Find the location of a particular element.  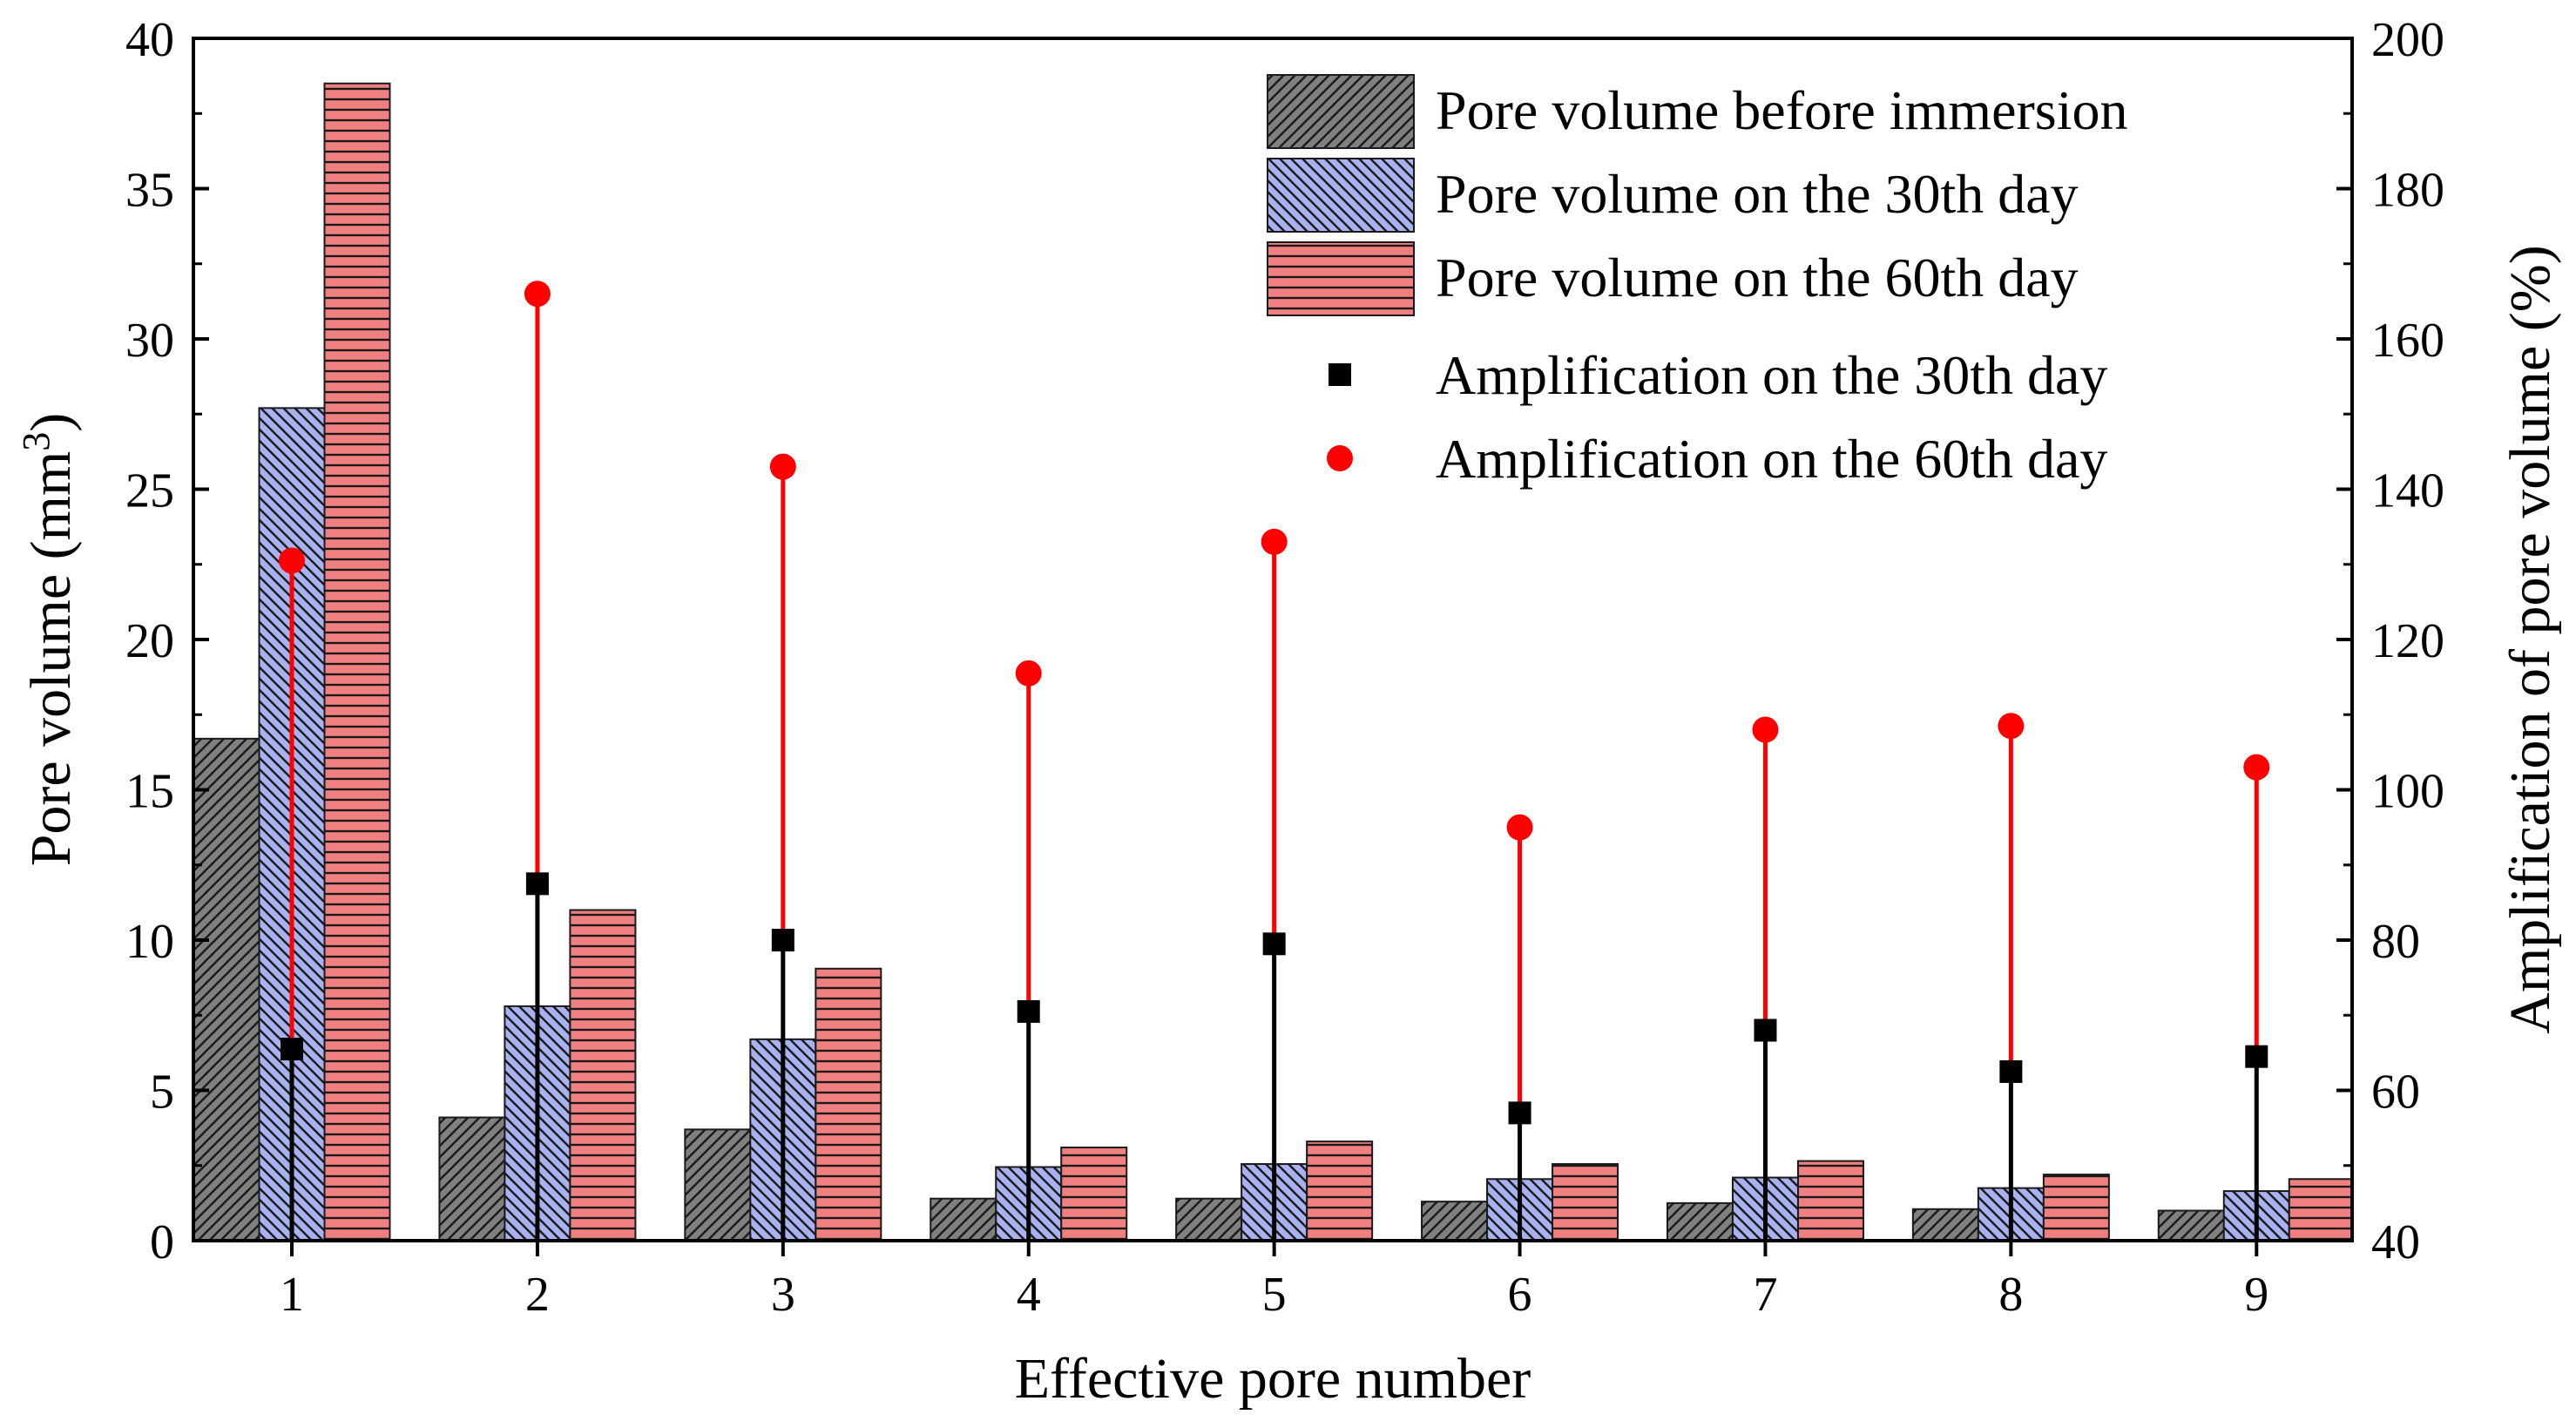

y-axis-title-main: Pore volume (mm is located at coordinates (51, 659).